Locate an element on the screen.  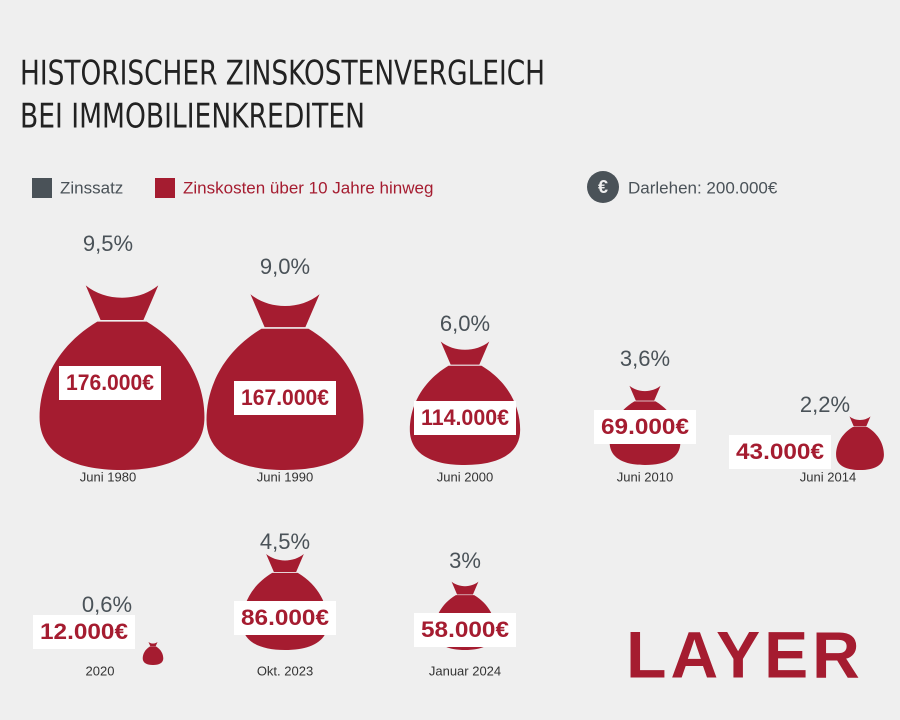
cost-label: 58.000€ is located at coordinates (465, 629).